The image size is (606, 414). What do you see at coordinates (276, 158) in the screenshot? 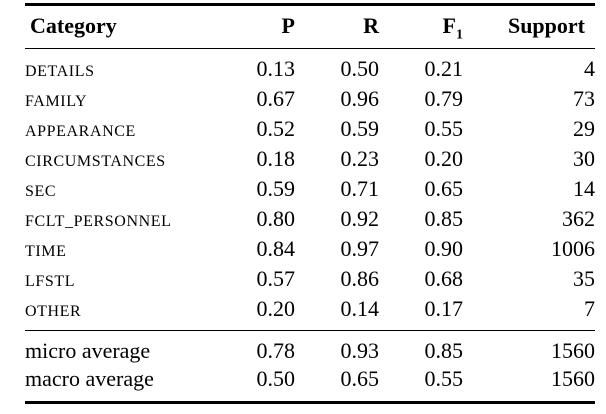
I see `value-cell: 0.18` at bounding box center [276, 158].